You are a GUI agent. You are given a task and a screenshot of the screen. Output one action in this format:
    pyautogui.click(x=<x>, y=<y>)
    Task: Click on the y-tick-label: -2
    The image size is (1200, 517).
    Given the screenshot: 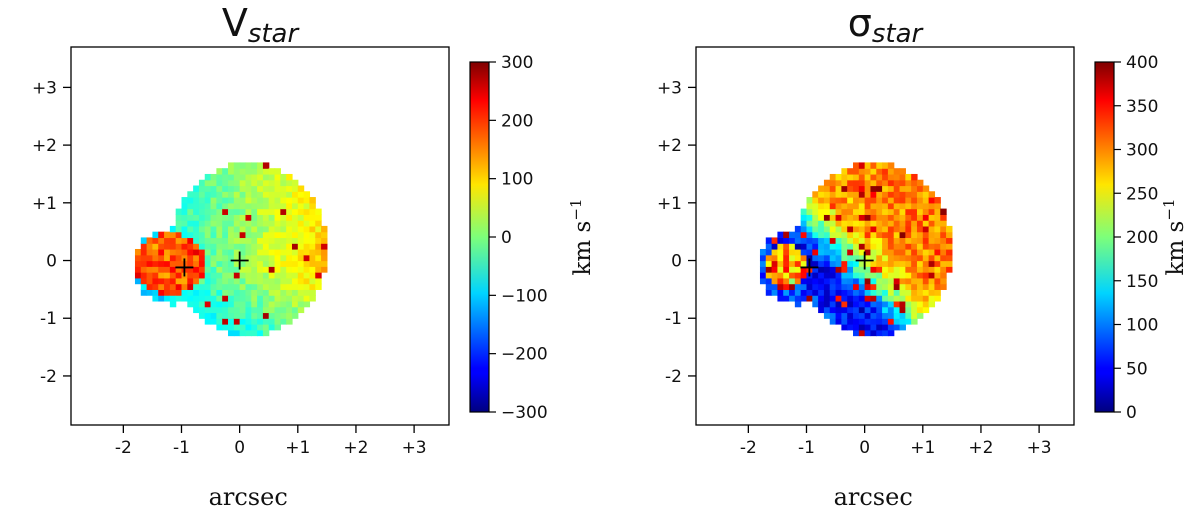 What is the action you would take?
    pyautogui.click(x=48, y=377)
    